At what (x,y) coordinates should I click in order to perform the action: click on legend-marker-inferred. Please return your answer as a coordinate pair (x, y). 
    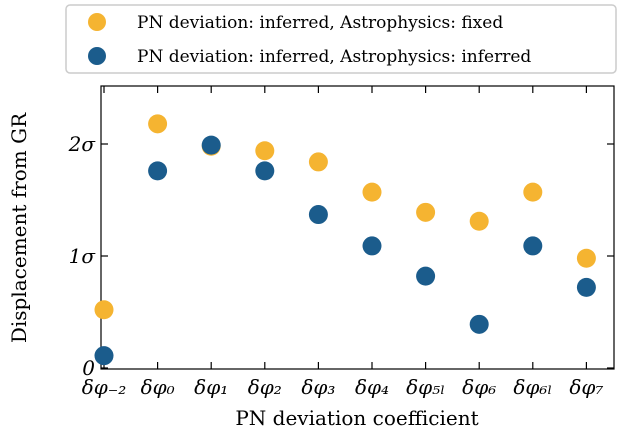
    Looking at the image, I should click on (97, 56).